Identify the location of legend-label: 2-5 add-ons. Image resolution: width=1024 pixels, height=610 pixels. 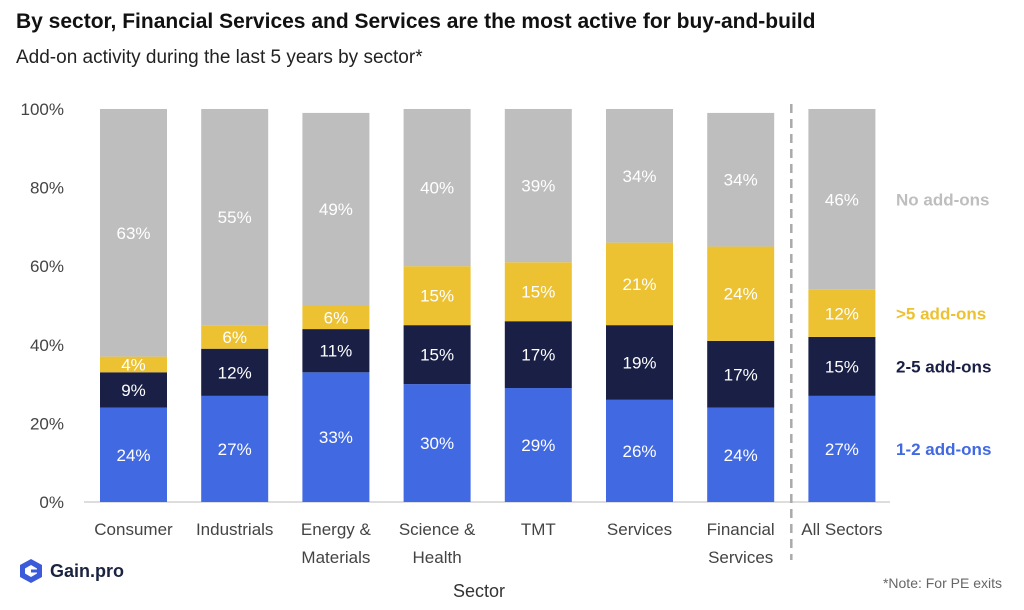
(943, 366).